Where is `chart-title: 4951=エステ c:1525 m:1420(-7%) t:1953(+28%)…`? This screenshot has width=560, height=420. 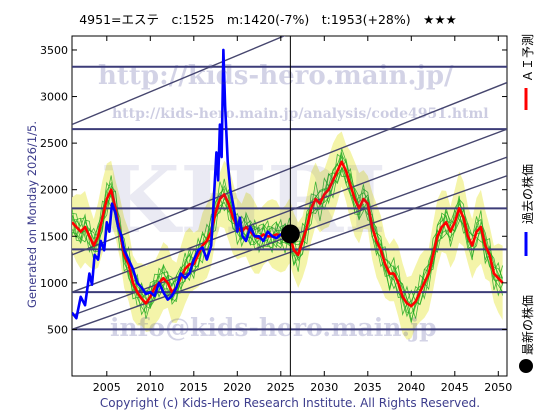 chart-title: 4951=エステ c:1525 m:1420(-7%) t:1953(+28%)… is located at coordinates (268, 19).